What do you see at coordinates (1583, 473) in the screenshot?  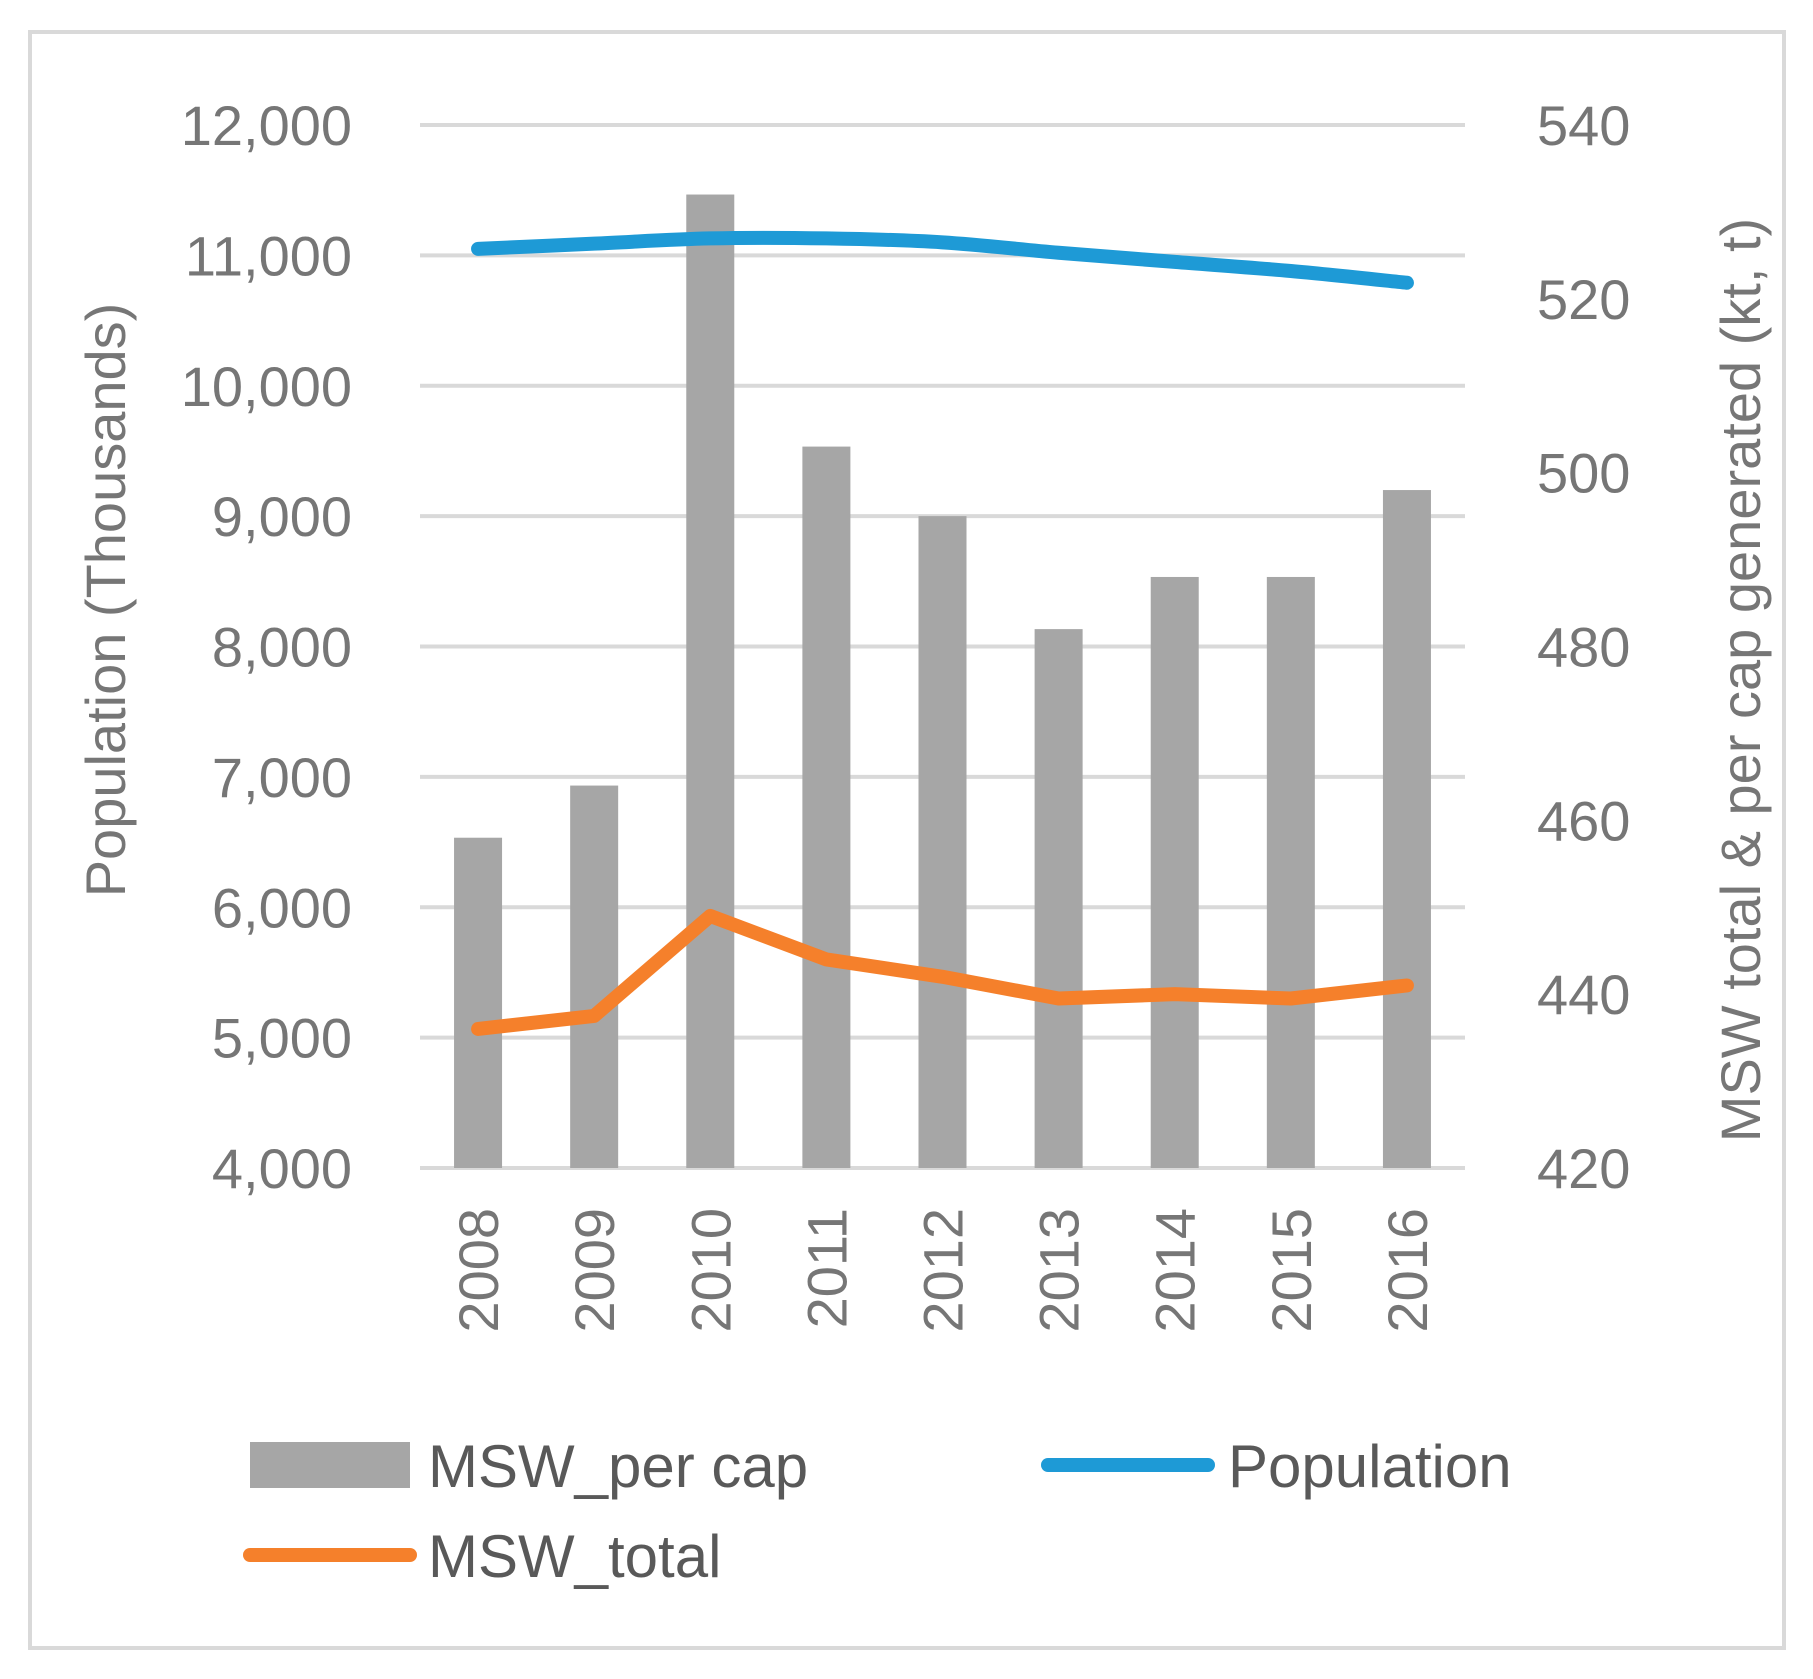 I see `right-tick-label: 500` at bounding box center [1583, 473].